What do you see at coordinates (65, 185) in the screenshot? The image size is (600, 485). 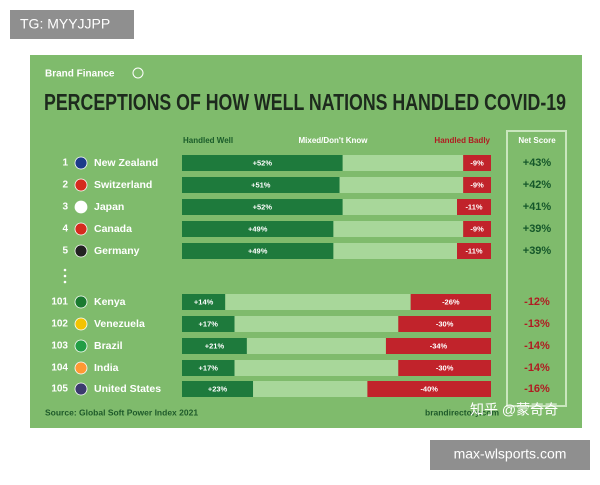 I see `rank: 2` at bounding box center [65, 185].